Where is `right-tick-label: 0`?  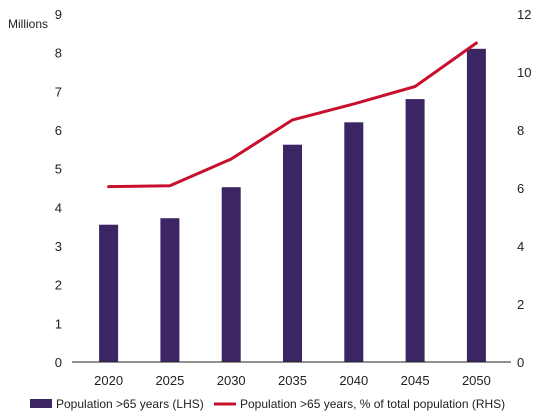
right-tick-label: 0 is located at coordinates (520, 362).